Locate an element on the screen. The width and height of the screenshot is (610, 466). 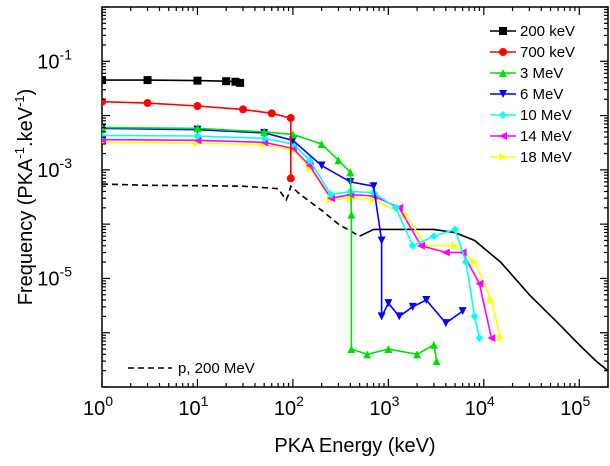
y-axis-title: Frequency (PKA-1.keV-1) is located at coordinates (24, 197).